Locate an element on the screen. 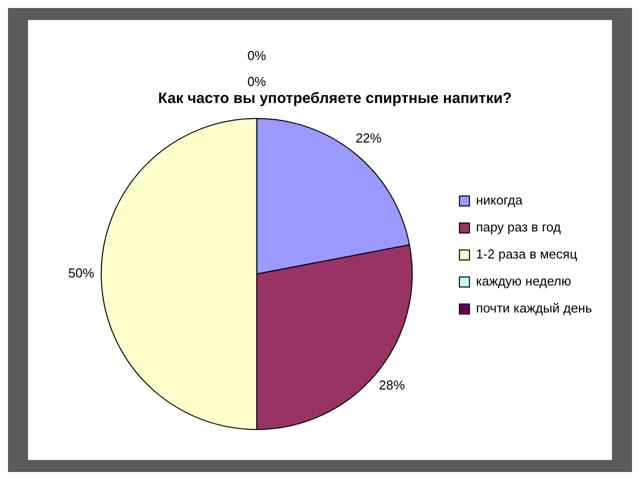 The image size is (640, 480). legend-label: каждую неделю is located at coordinates (524, 281).